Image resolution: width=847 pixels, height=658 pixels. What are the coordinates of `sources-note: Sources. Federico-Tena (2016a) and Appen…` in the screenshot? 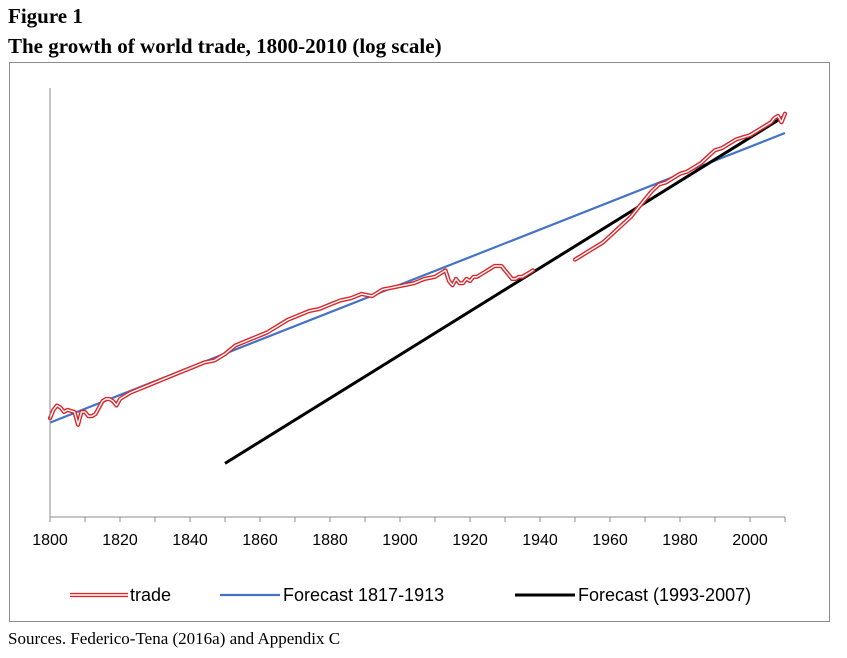 It's located at (174, 638).